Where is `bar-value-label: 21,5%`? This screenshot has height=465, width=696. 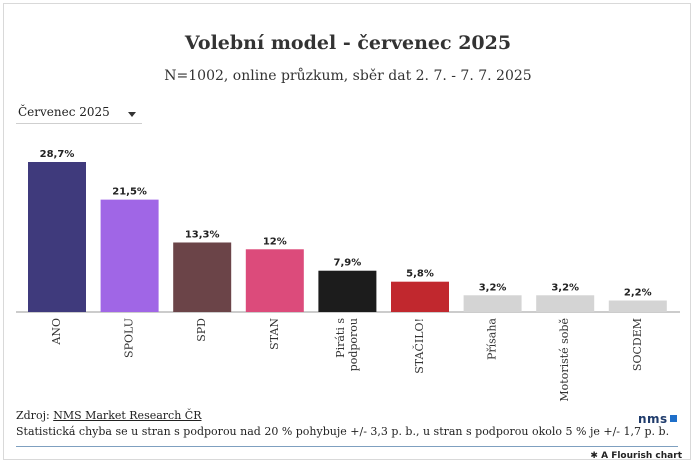 bar-value-label: 21,5% is located at coordinates (129, 192).